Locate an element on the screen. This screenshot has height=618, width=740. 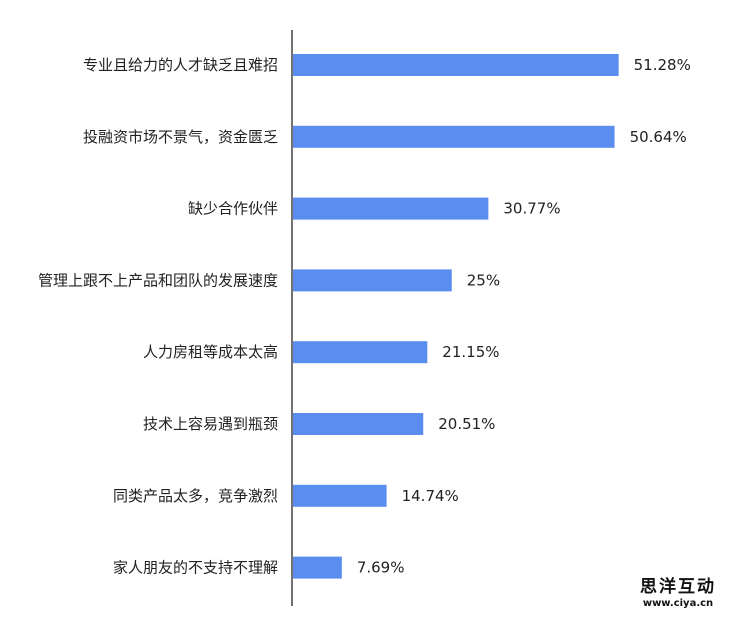
category-label: 同类产品太多，竞争激烈 is located at coordinates (195, 496).